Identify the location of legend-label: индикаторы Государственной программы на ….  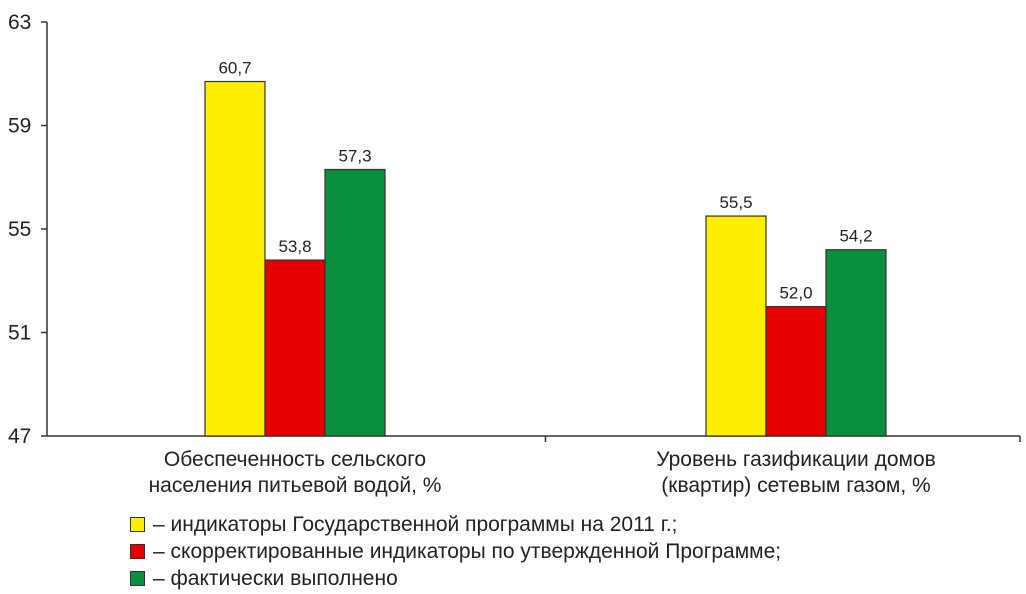
(415, 525).